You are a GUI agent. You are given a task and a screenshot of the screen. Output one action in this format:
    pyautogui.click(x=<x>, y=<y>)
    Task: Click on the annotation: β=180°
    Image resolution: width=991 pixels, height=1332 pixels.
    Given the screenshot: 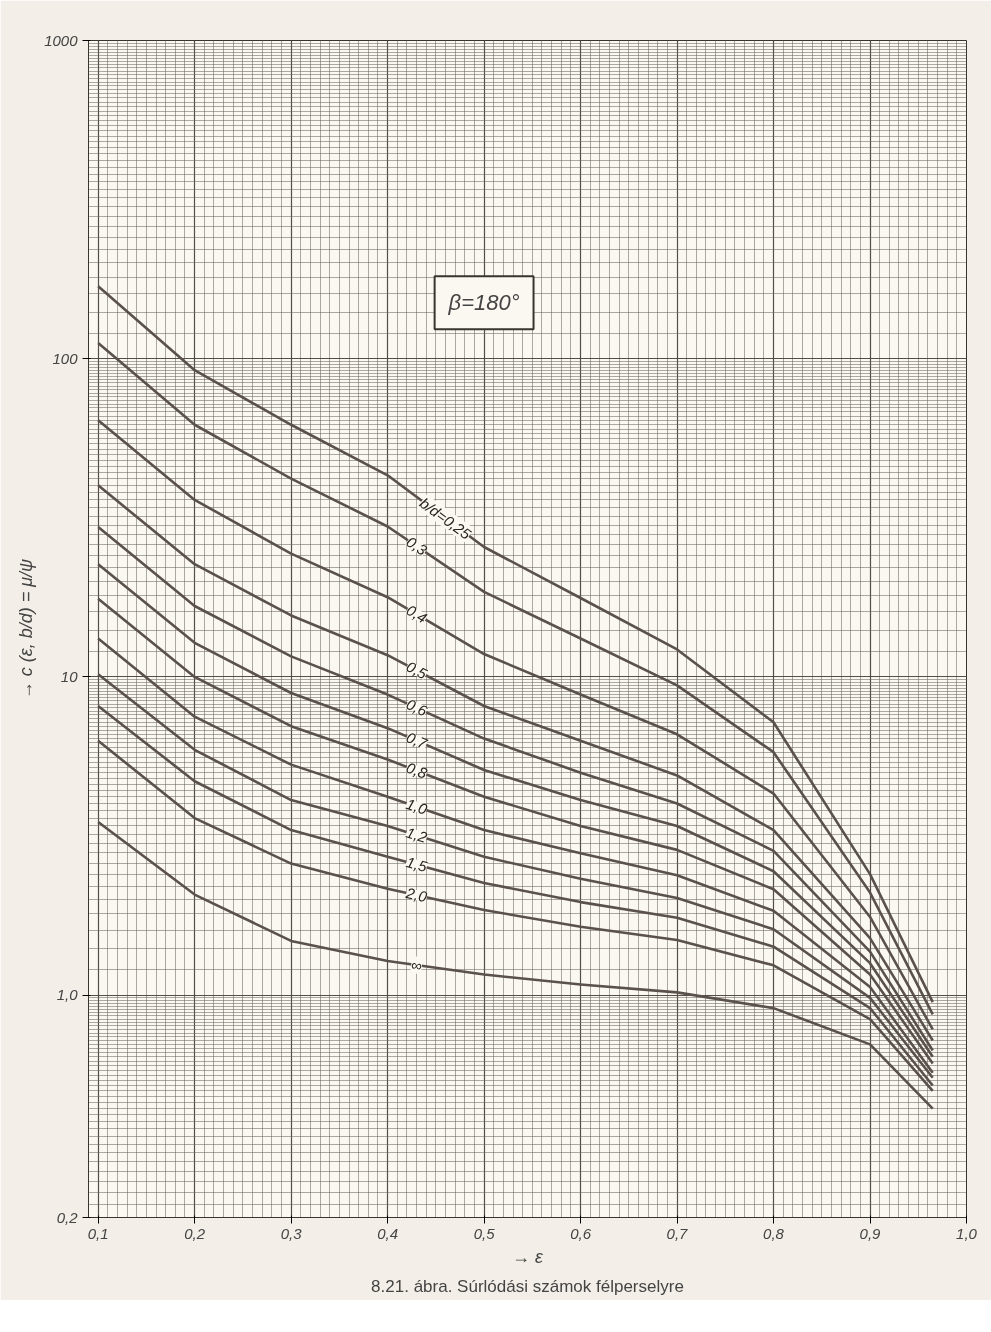 What is the action you would take?
    pyautogui.click(x=483, y=303)
    